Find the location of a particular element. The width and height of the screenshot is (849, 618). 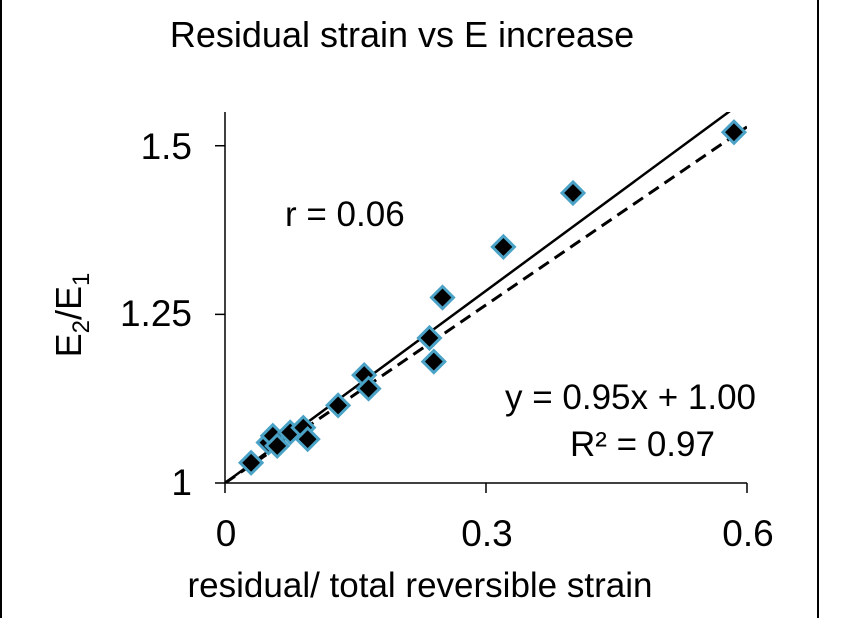

y-label-main: E is located at coordinates (68, 345).